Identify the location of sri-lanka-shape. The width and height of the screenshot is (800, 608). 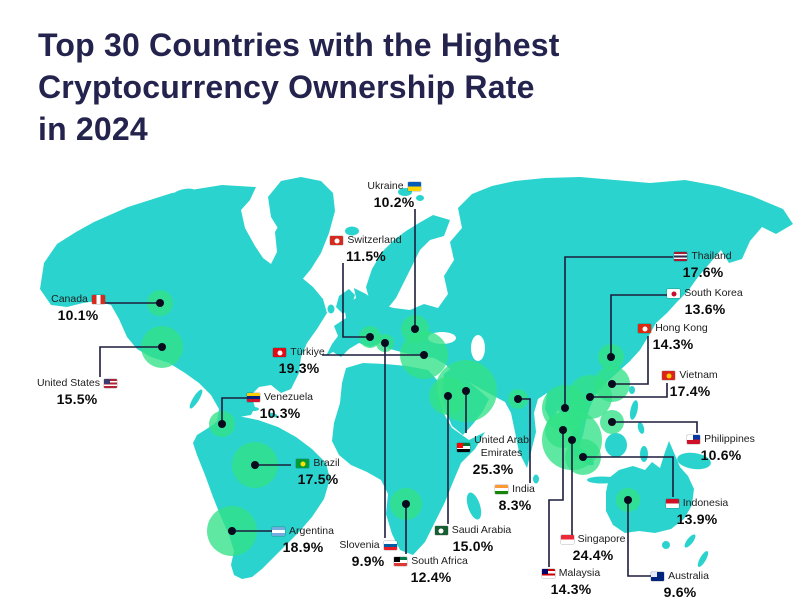
(536, 479).